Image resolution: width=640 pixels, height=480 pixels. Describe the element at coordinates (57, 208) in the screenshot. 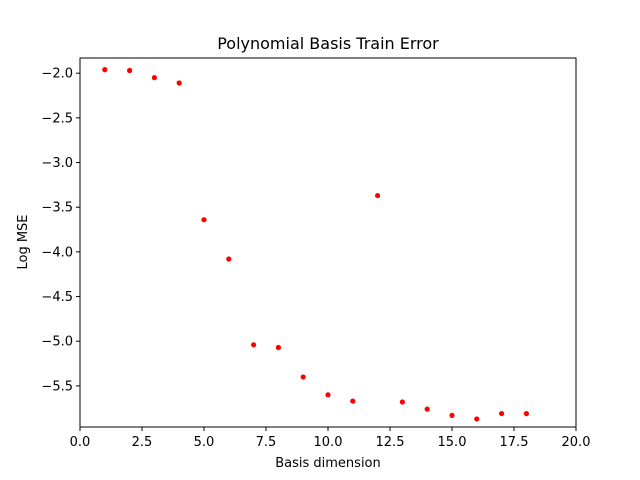

I see `y-tick-label: −3.5` at that location.